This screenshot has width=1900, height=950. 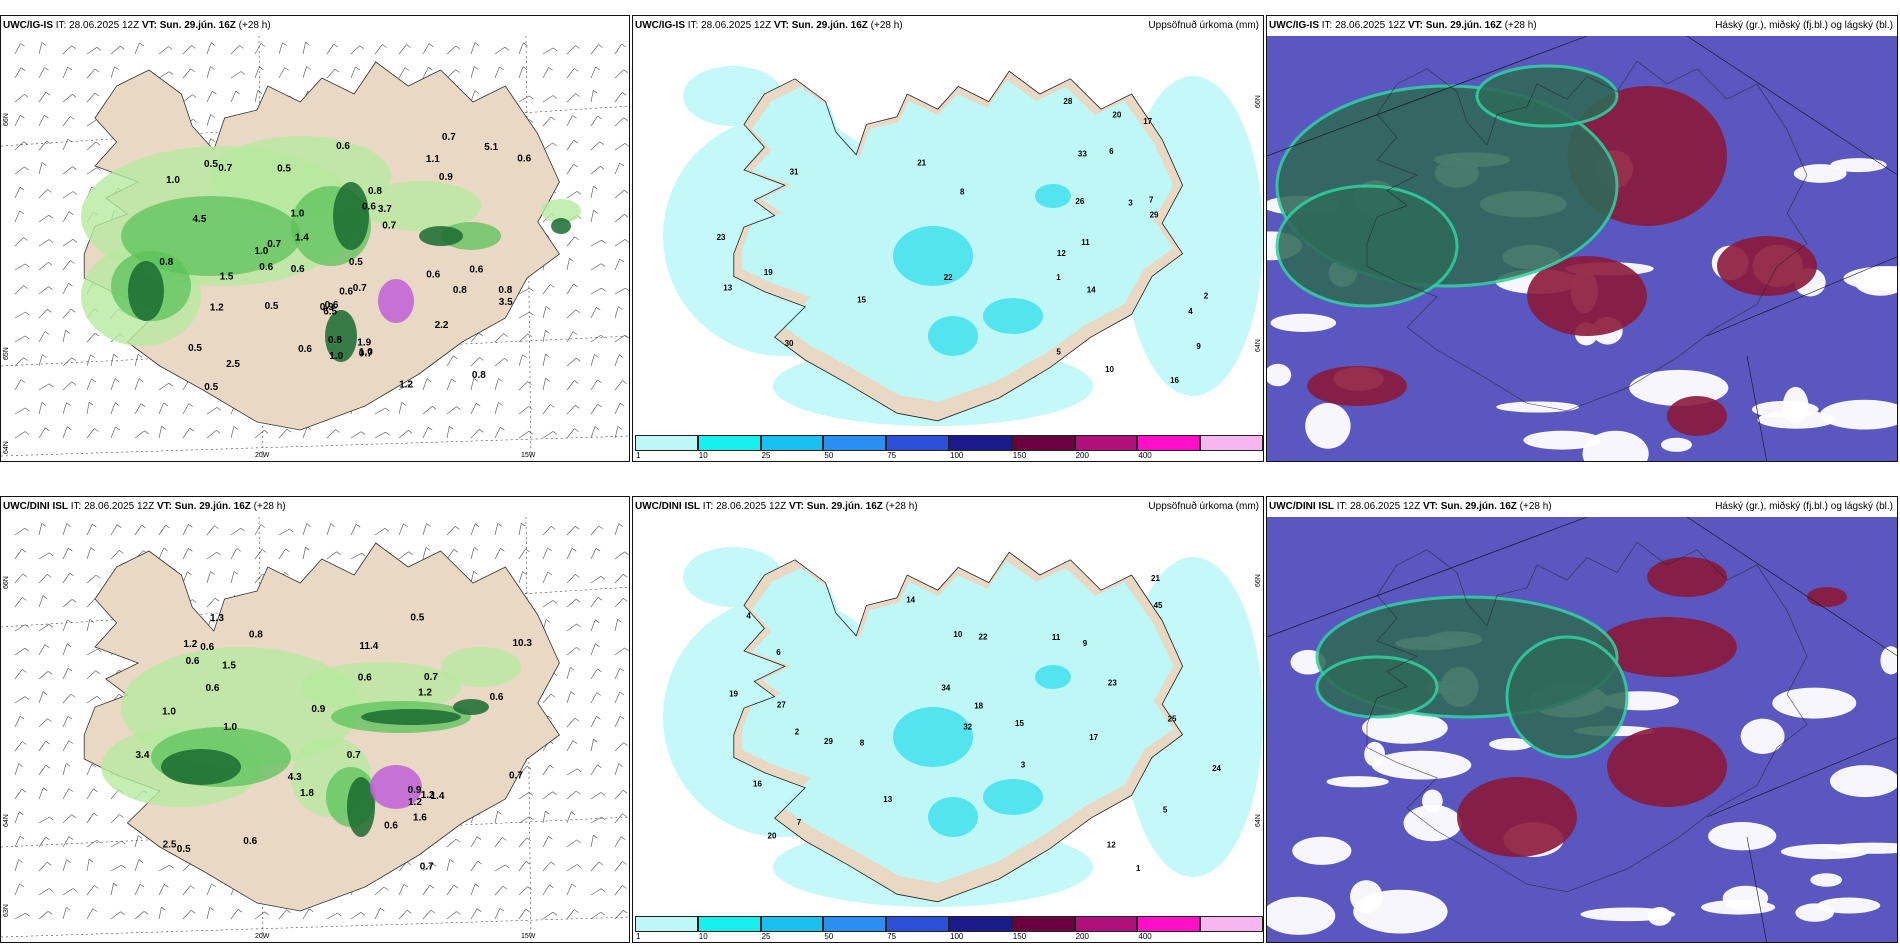 I want to click on rain-value: 1.2, so click(x=428, y=795).